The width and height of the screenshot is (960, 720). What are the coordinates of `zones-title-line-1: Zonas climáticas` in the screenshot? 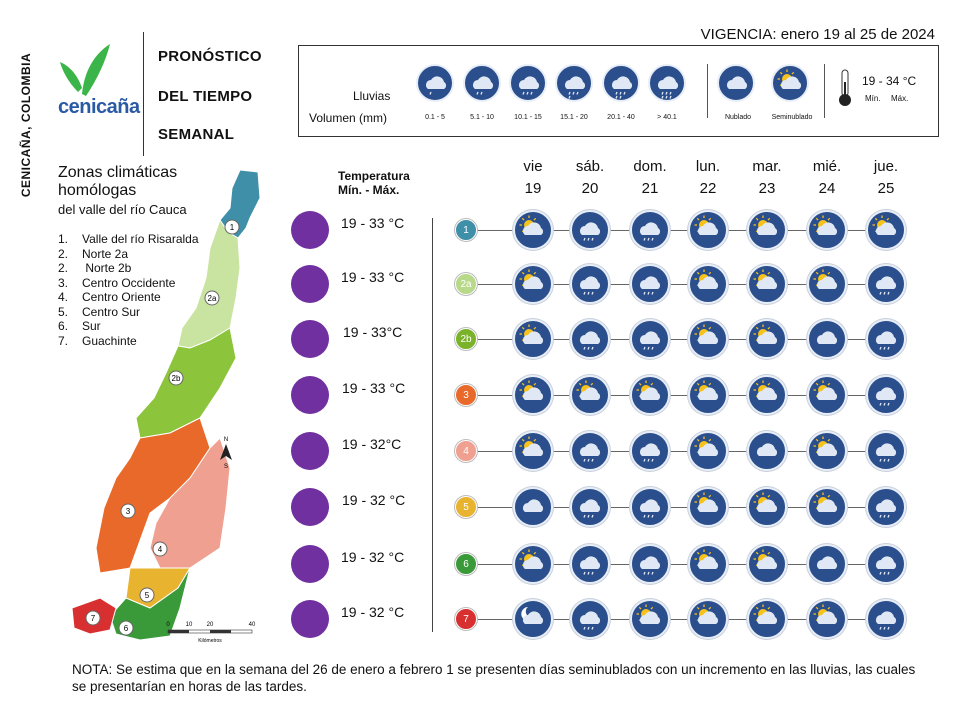 It's located at (118, 172).